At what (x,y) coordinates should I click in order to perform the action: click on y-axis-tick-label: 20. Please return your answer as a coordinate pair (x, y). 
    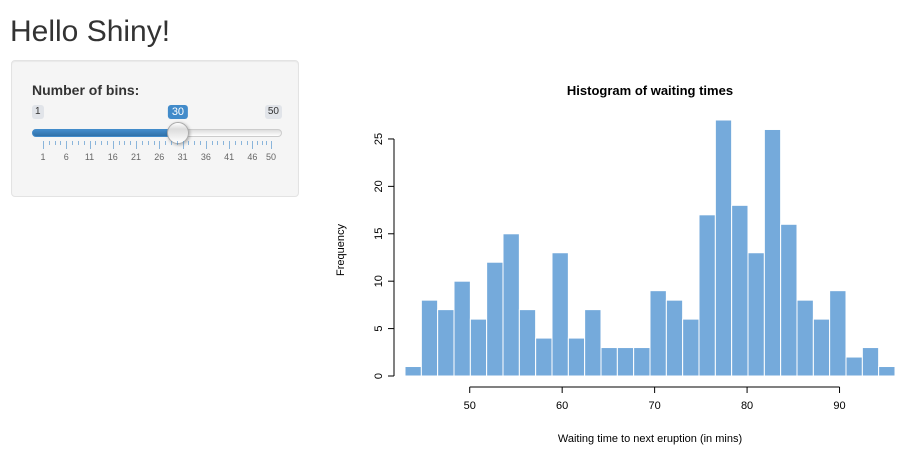
    Looking at the image, I should click on (379, 186).